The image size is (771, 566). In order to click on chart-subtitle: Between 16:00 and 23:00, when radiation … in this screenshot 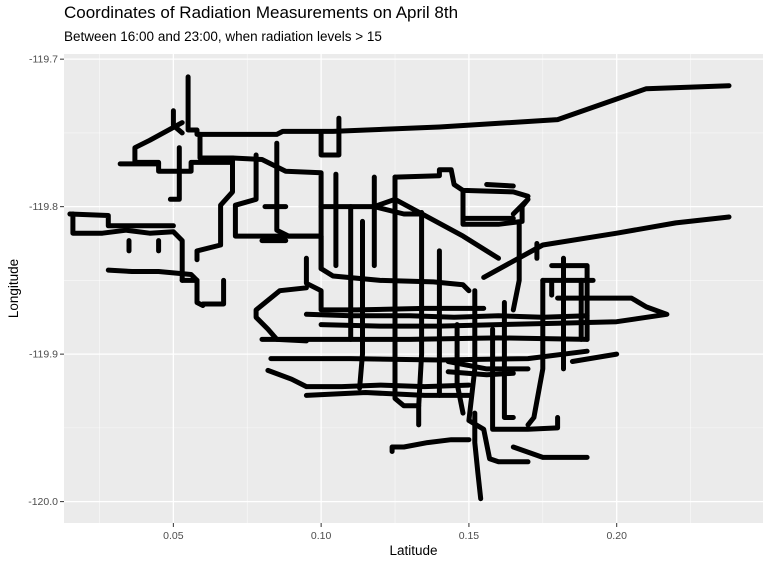, I will do `click(223, 36)`.